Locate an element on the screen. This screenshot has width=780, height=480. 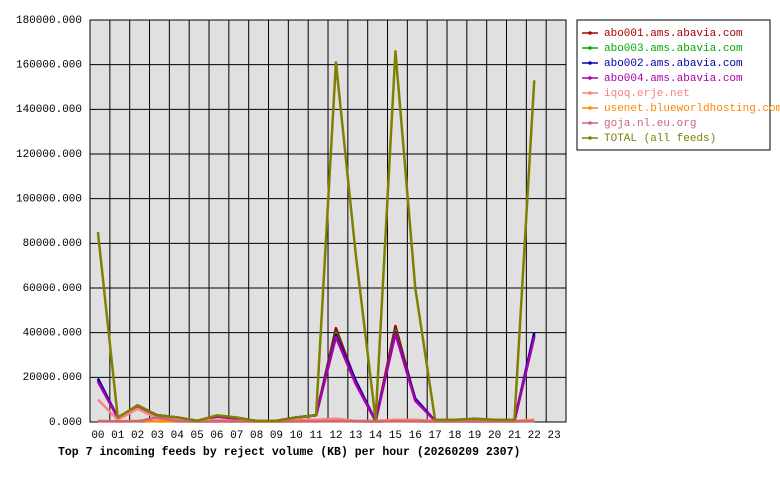
x-tick-label: 19 is located at coordinates (474, 436).